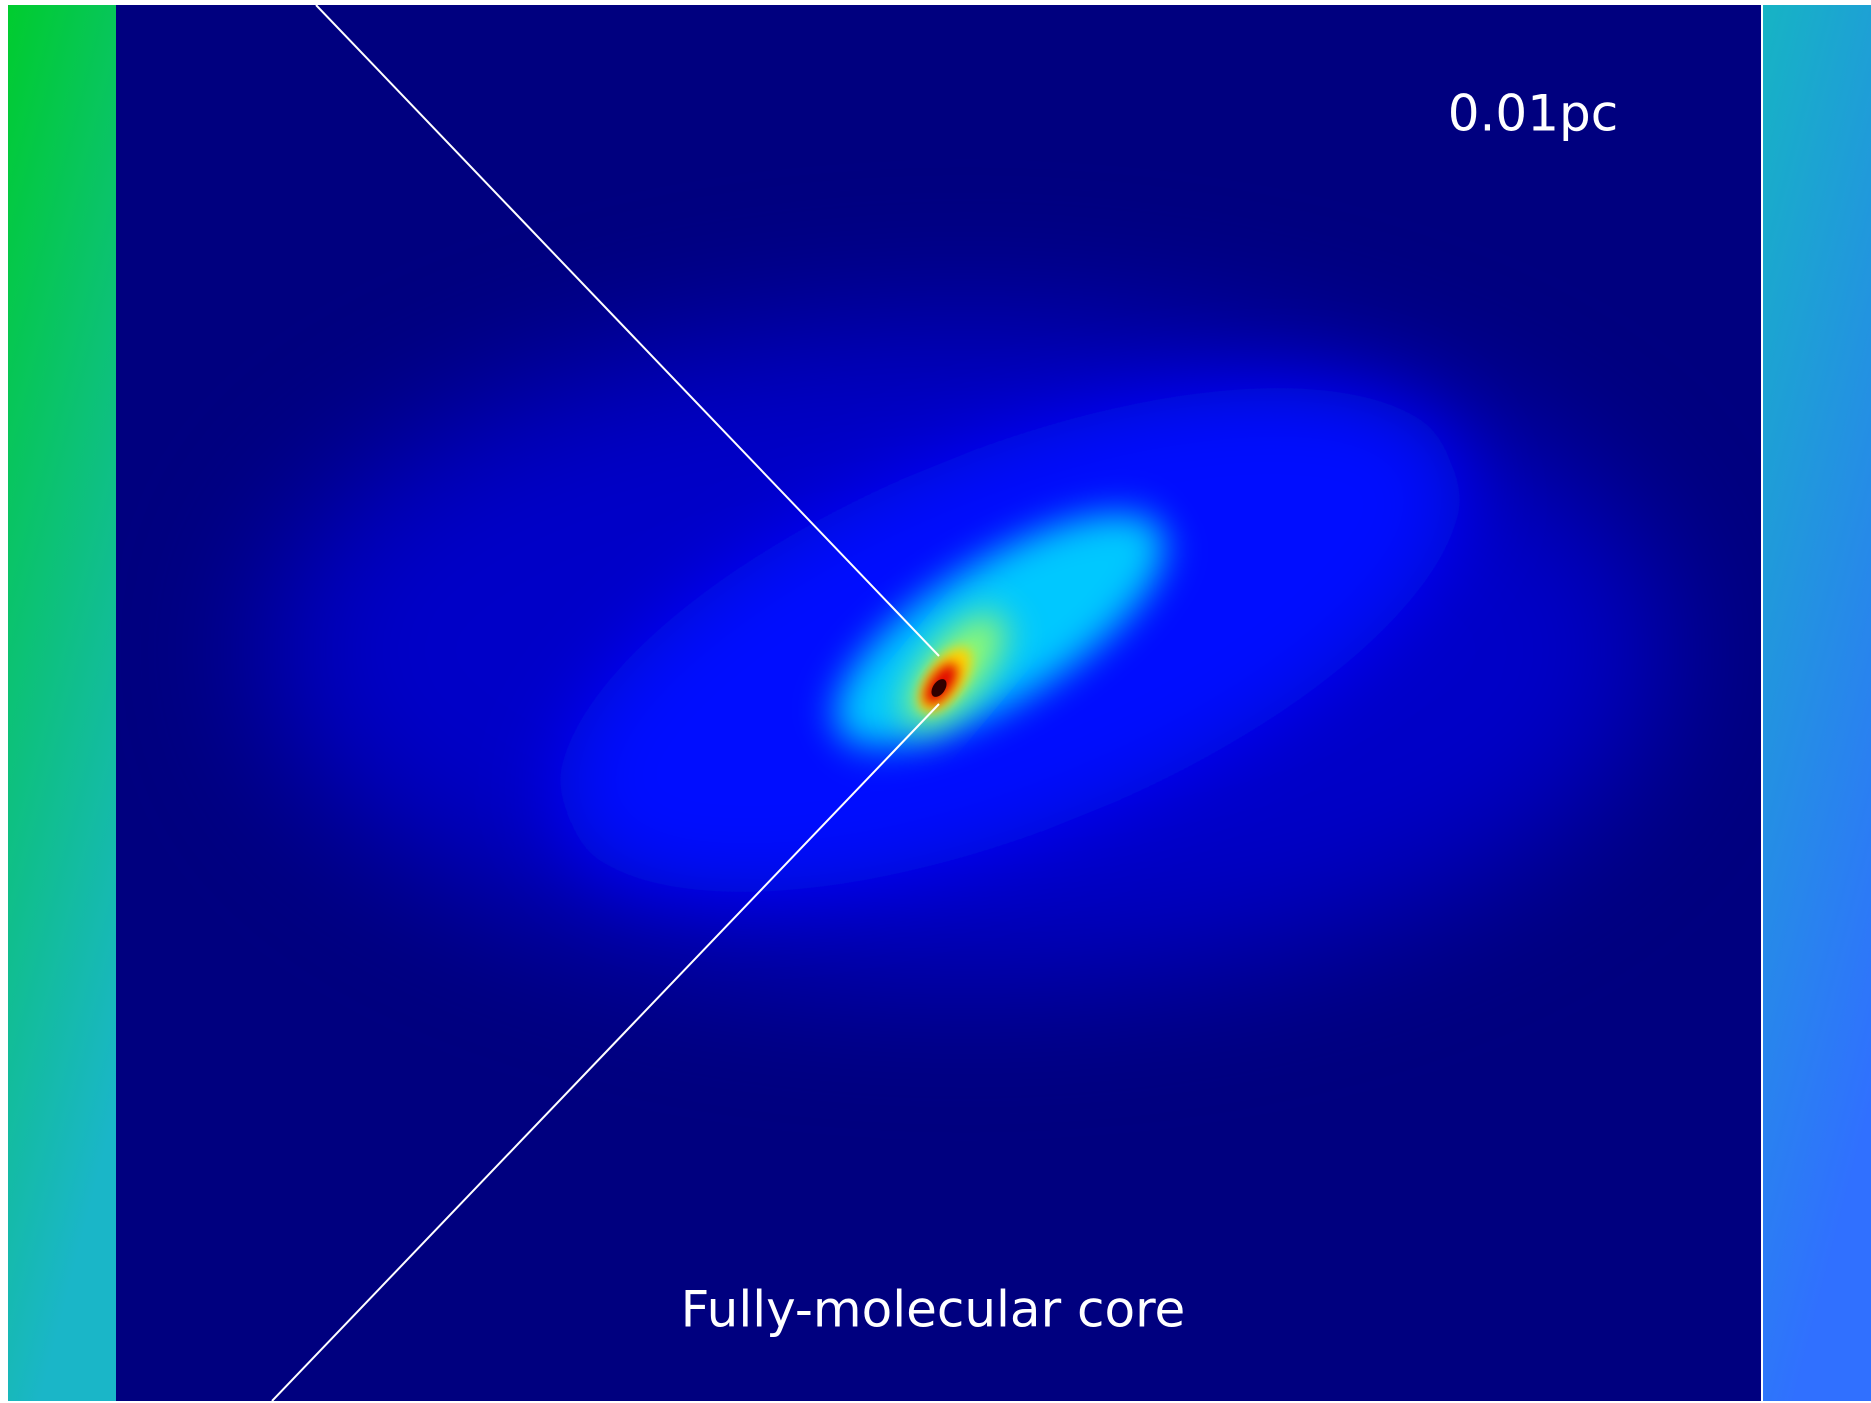 The width and height of the screenshot is (1871, 1403). Describe the element at coordinates (62, 703) in the screenshot. I see `left-bar` at that location.